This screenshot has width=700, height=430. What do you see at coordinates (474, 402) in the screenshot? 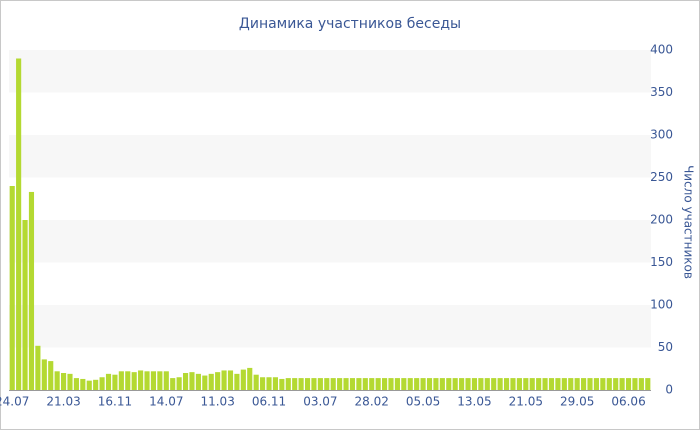
I see `x-tick-label: 13.05` at bounding box center [474, 402].